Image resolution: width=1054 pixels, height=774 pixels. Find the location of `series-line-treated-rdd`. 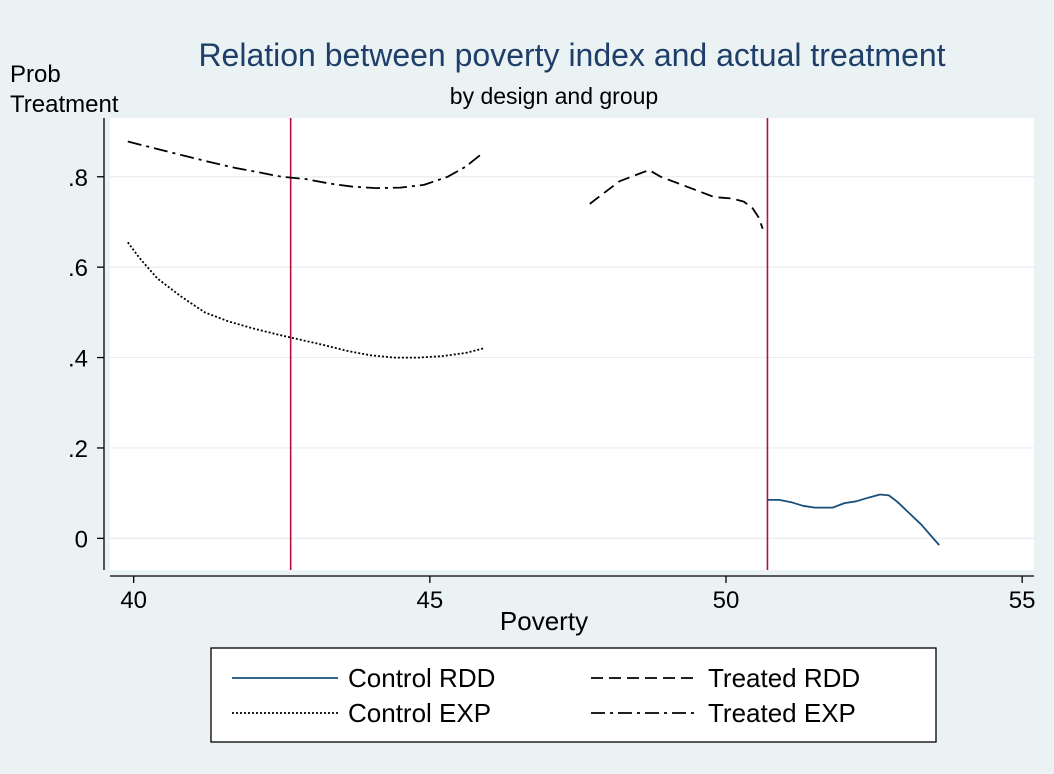

series-line-treated-rdd is located at coordinates (676, 199).